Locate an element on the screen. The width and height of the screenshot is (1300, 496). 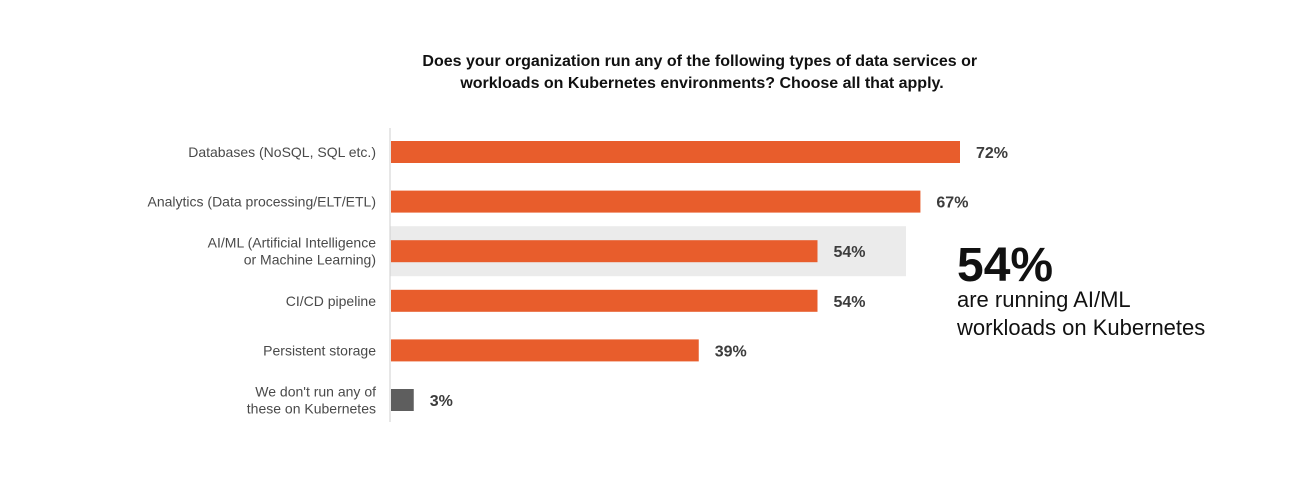
category-label: CI/CD pipeline is located at coordinates (331, 301).